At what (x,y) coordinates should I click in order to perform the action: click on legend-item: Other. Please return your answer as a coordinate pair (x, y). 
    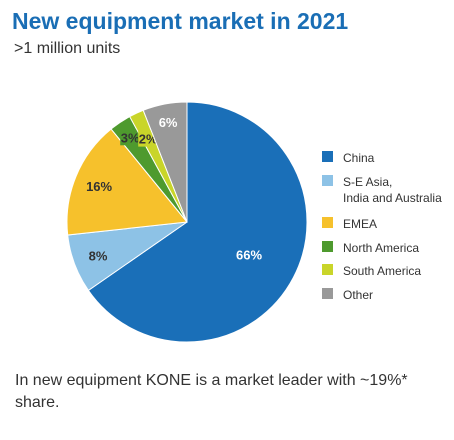
    Looking at the image, I should click on (347, 295).